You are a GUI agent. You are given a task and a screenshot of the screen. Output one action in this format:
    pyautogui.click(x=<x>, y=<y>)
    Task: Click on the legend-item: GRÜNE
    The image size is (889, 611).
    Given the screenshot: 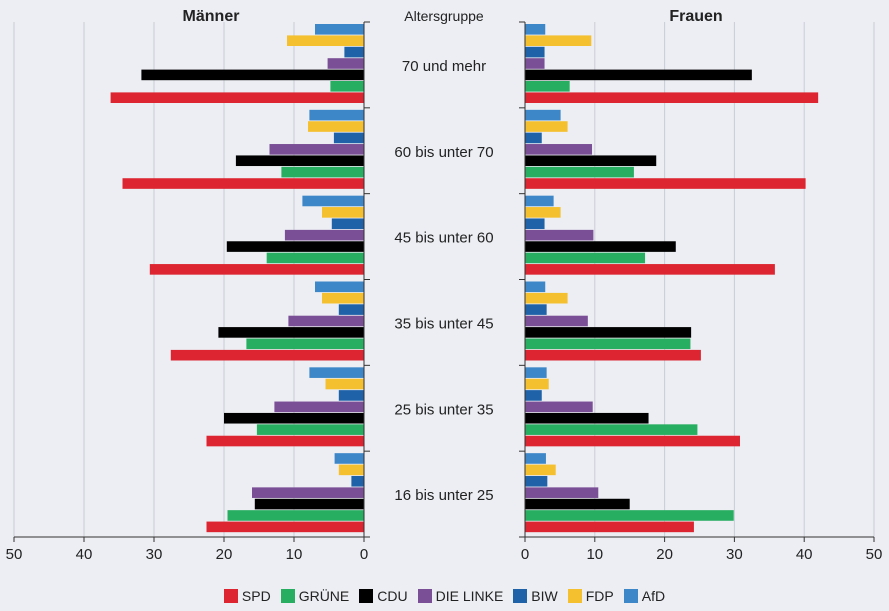 What is the action you would take?
    pyautogui.click(x=315, y=596)
    